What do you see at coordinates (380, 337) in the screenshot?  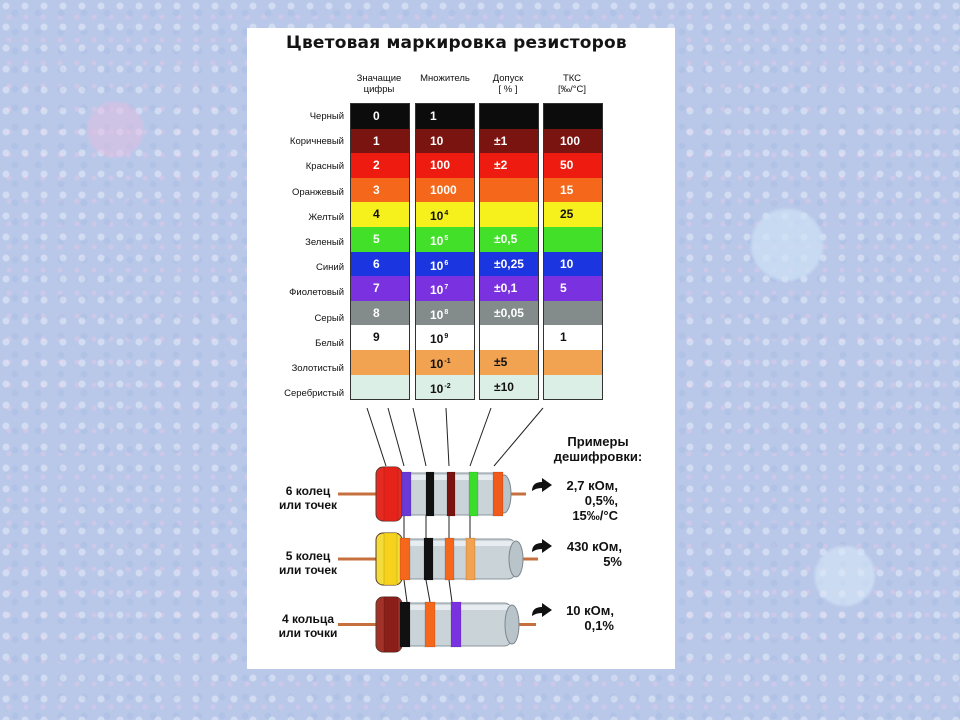 I see `digit-cell: 9` at bounding box center [380, 337].